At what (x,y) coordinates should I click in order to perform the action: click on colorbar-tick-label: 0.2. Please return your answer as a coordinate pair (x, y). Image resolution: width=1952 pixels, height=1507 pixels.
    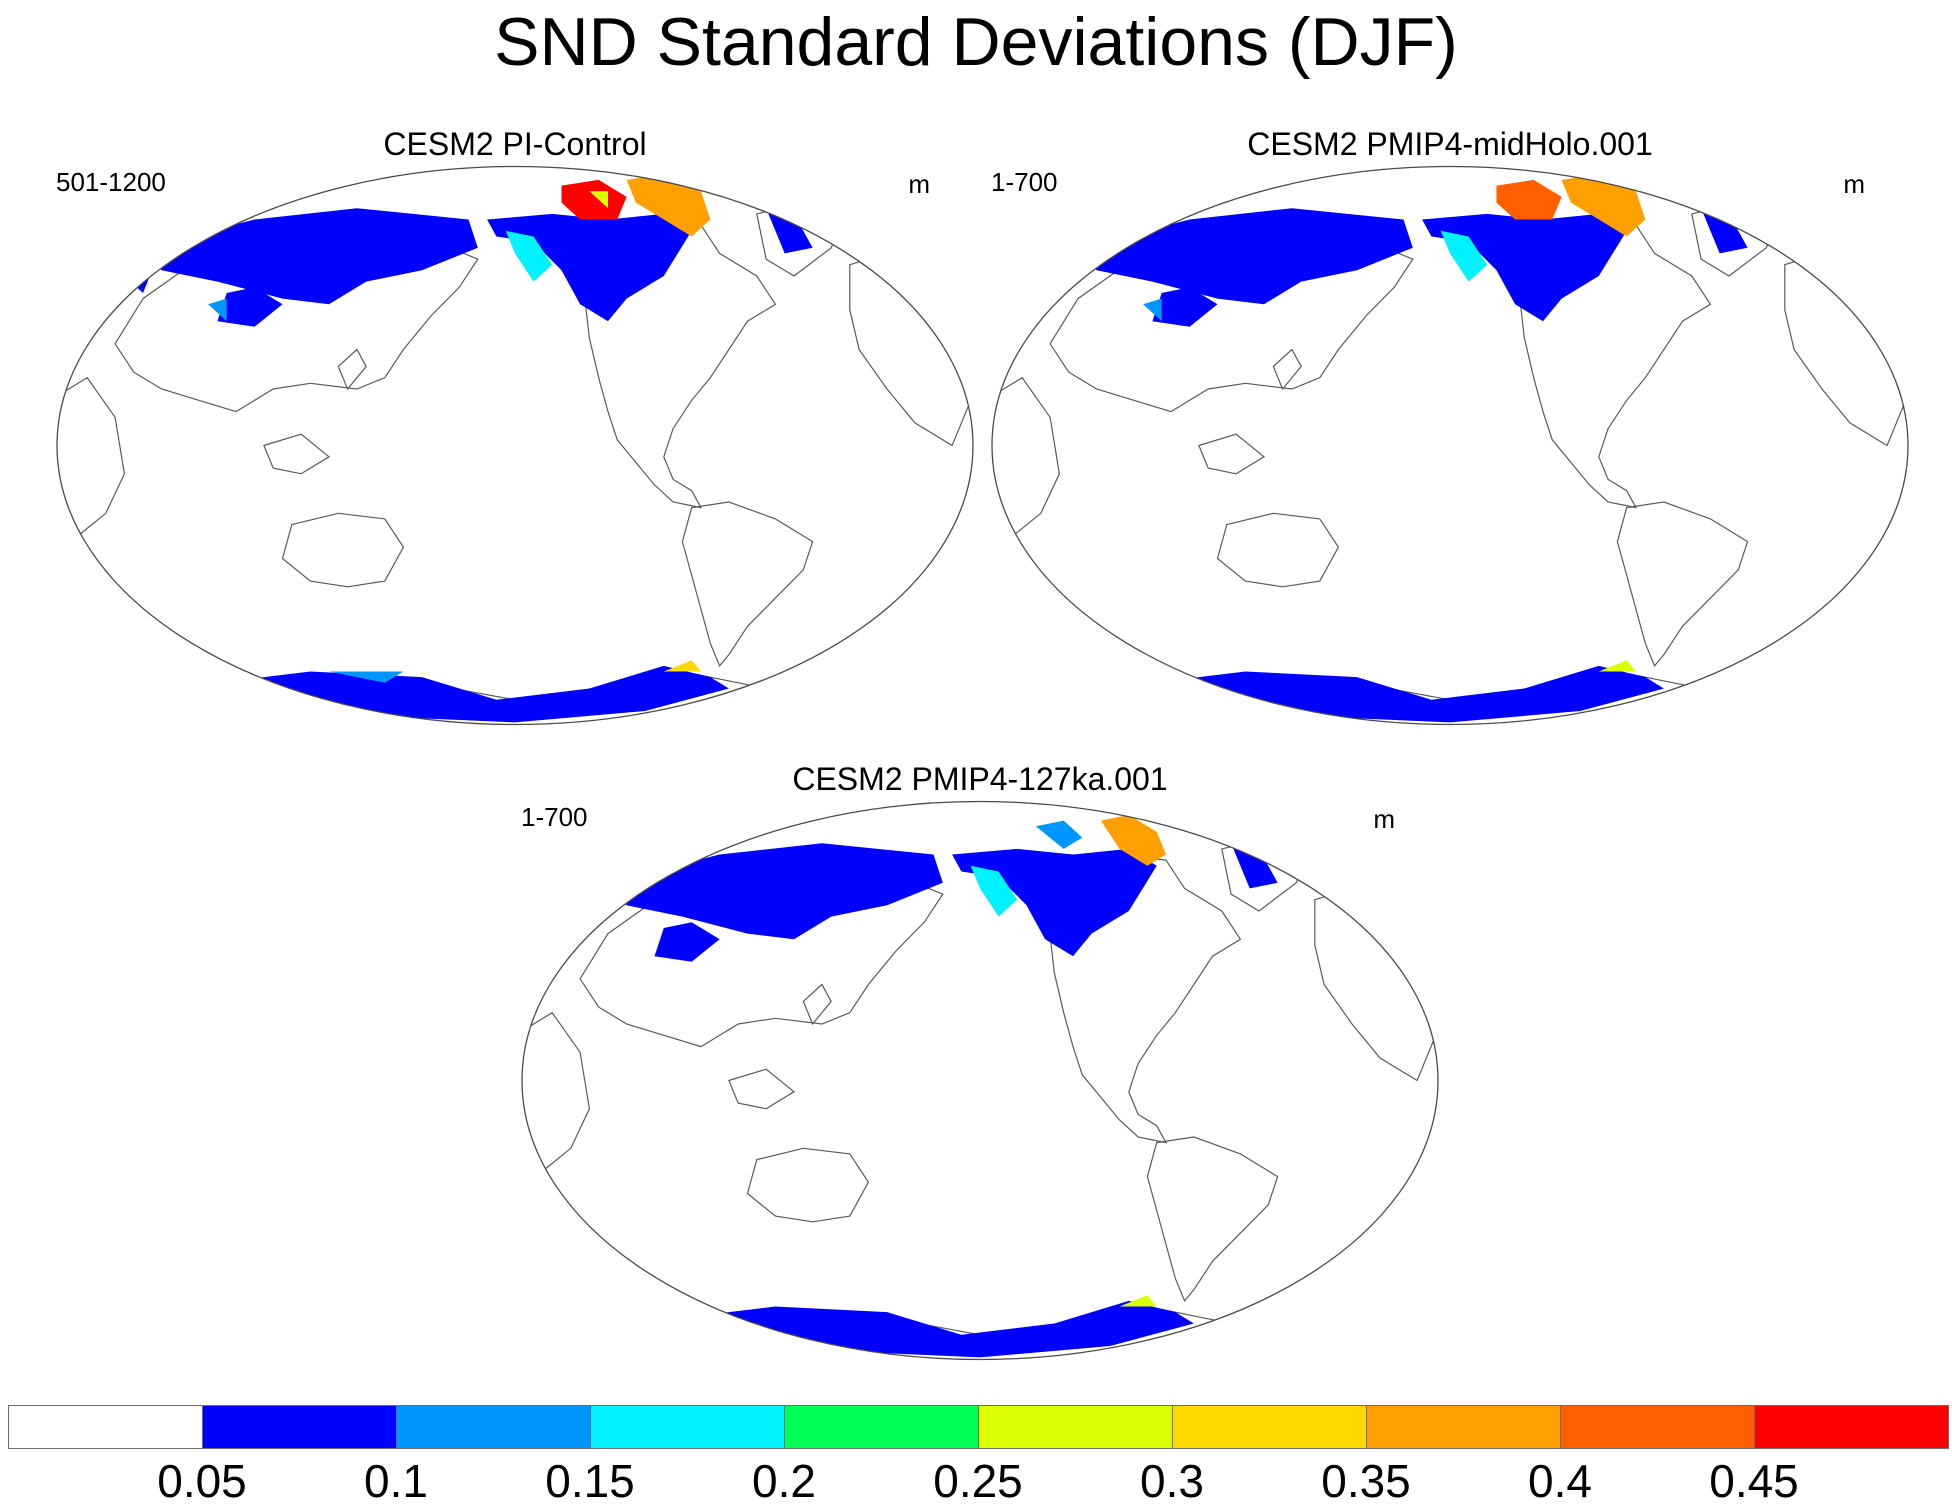
    Looking at the image, I should click on (784, 1481).